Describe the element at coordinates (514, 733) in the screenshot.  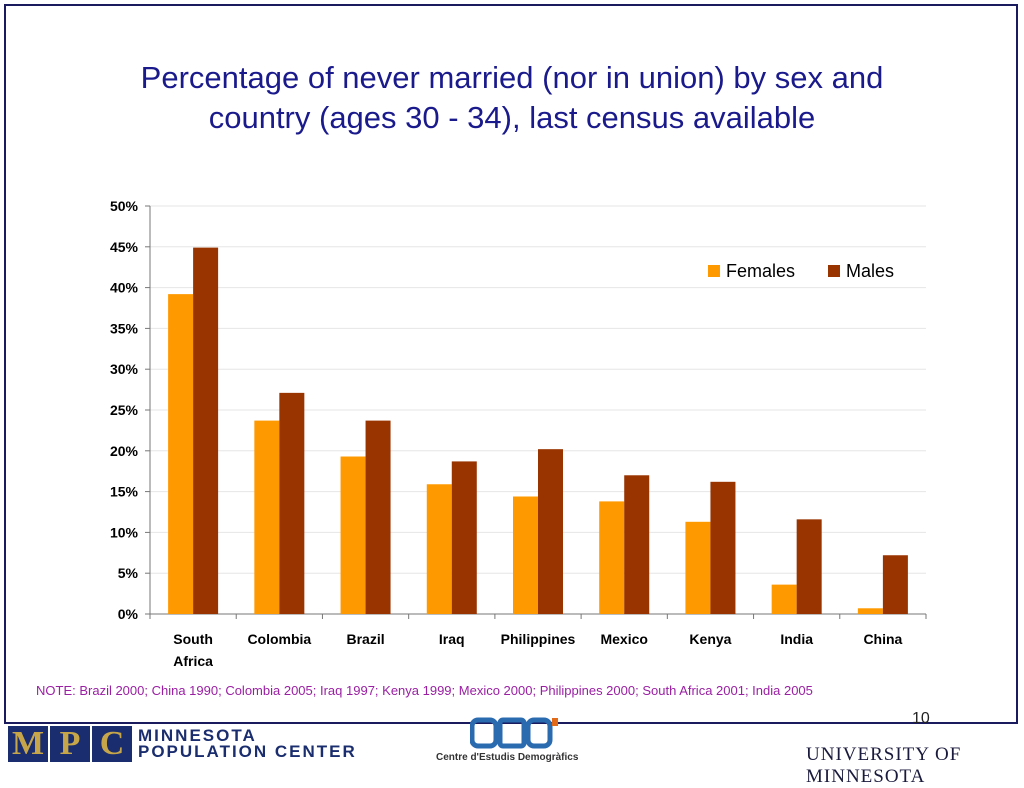
I see `ced-logo-icon` at that location.